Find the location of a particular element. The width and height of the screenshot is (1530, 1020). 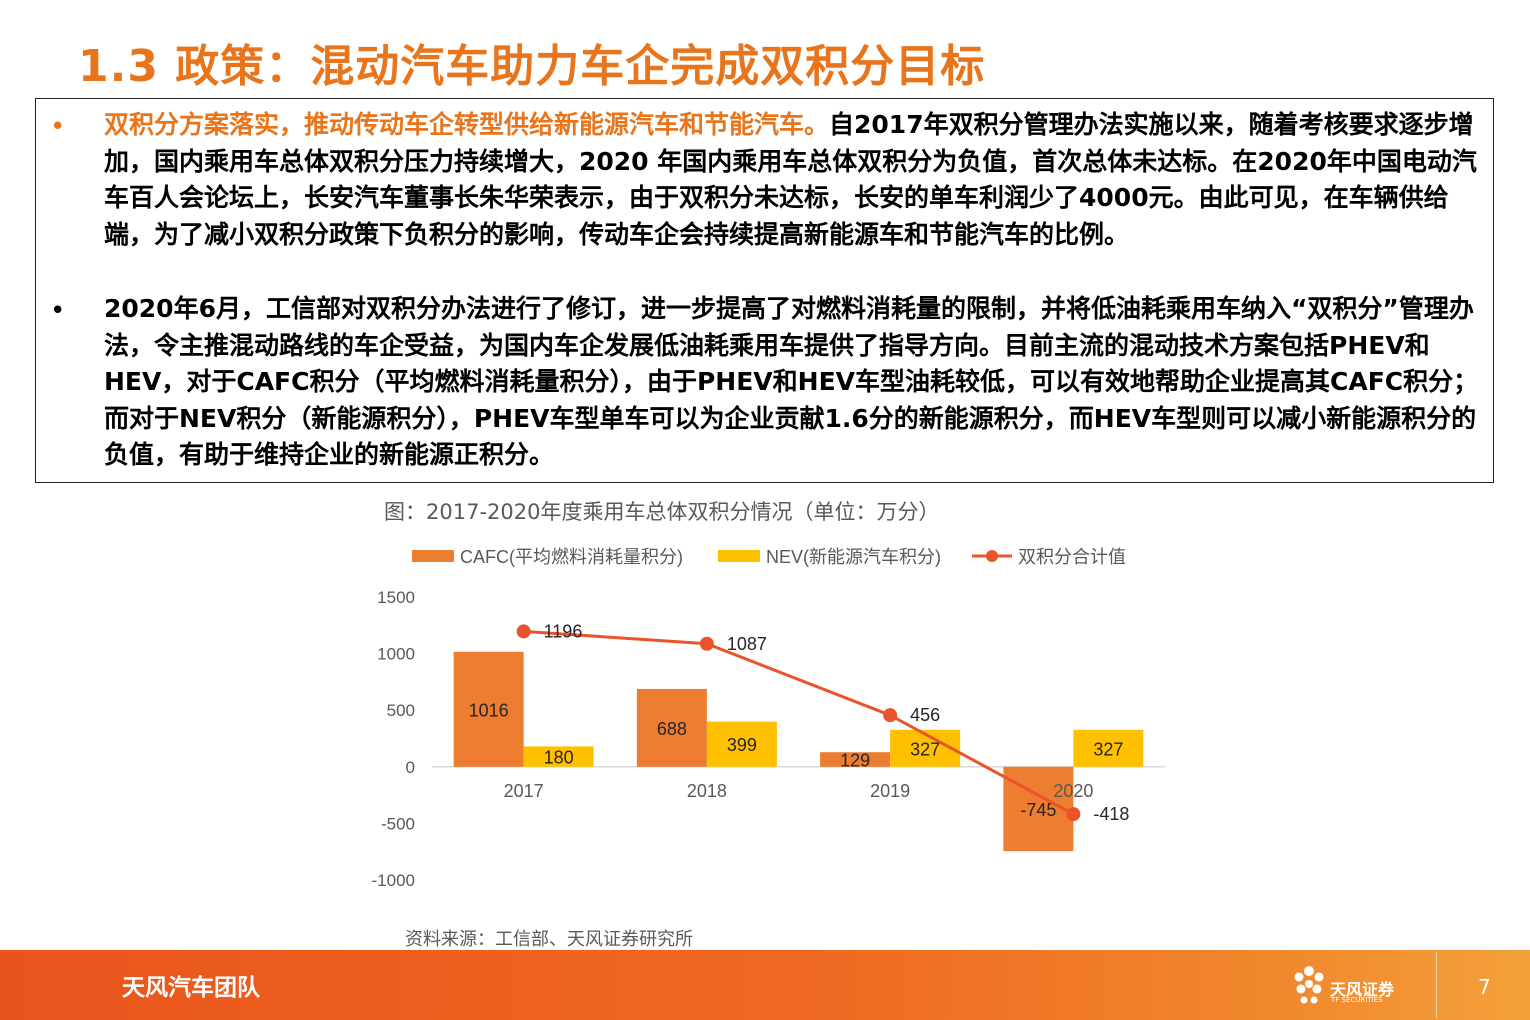

data-label-total: -418 is located at coordinates (1111, 814).